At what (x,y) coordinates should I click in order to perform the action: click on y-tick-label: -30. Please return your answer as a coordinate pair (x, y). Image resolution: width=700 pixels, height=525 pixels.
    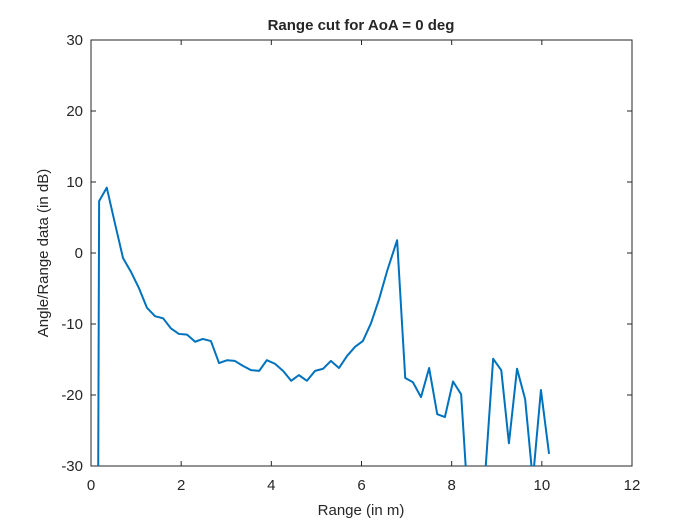
    Looking at the image, I should click on (72, 466).